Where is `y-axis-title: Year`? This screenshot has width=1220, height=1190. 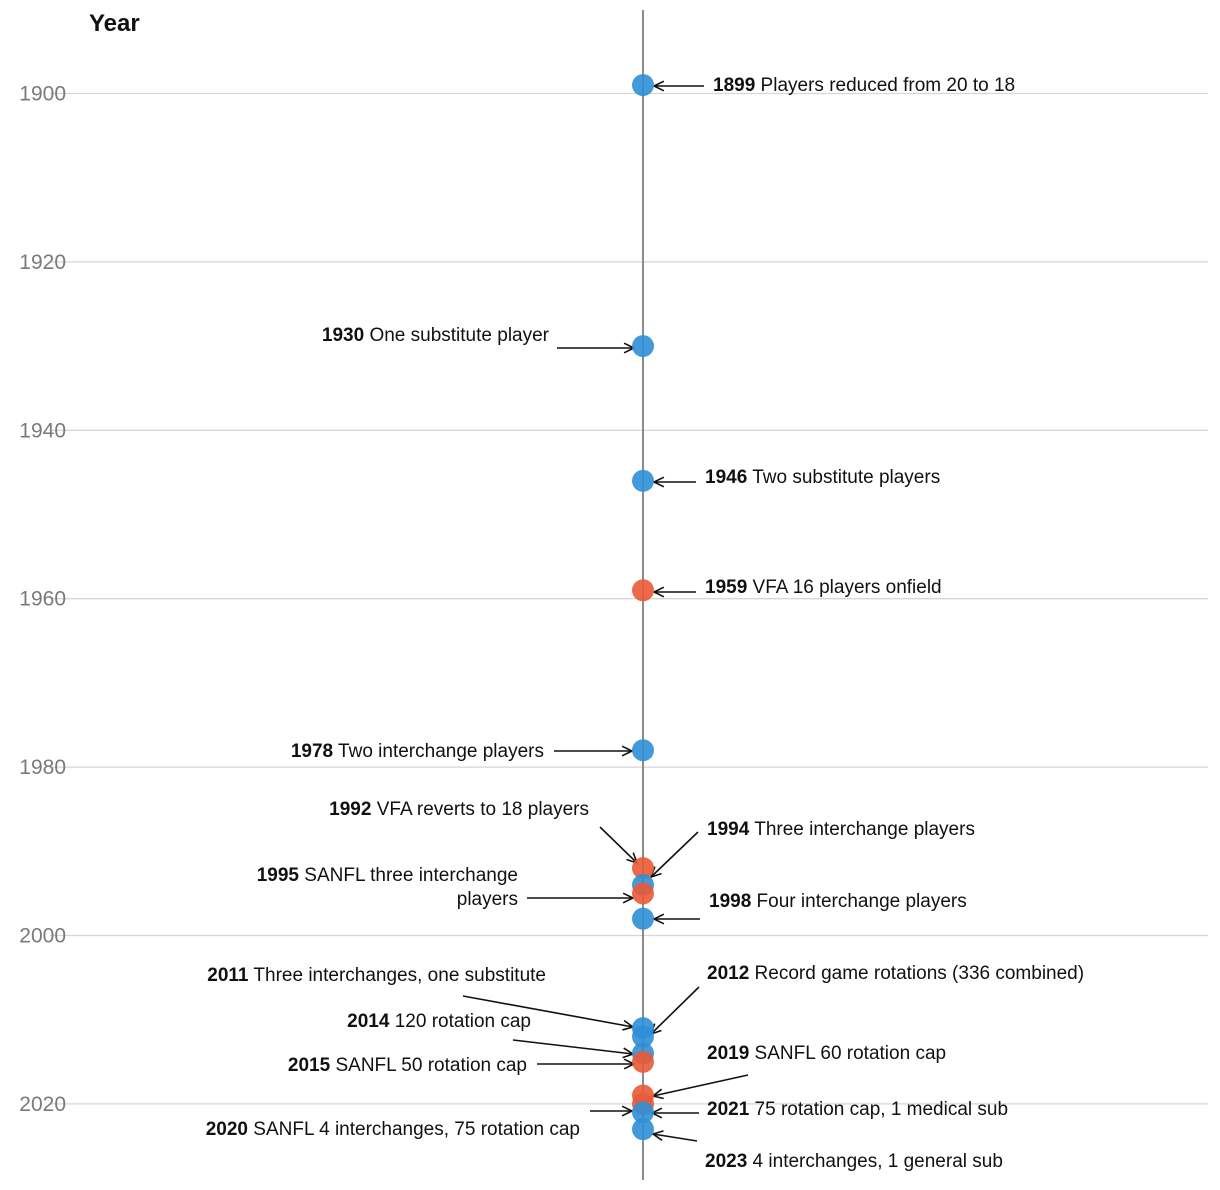
y-axis-title: Year is located at coordinates (114, 23).